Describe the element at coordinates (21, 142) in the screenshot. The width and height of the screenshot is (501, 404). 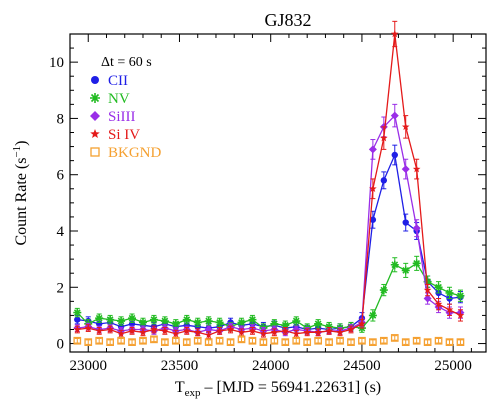
I see `y-axis-label-end: )` at that location.